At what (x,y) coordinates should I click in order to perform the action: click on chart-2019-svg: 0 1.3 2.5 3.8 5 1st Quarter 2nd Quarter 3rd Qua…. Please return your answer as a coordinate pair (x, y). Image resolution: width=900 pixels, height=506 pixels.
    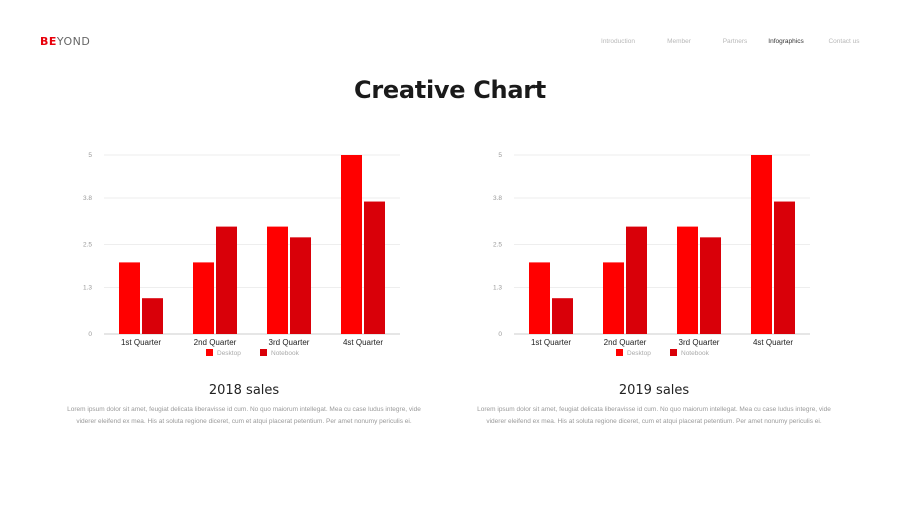
    Looking at the image, I should click on (651, 254).